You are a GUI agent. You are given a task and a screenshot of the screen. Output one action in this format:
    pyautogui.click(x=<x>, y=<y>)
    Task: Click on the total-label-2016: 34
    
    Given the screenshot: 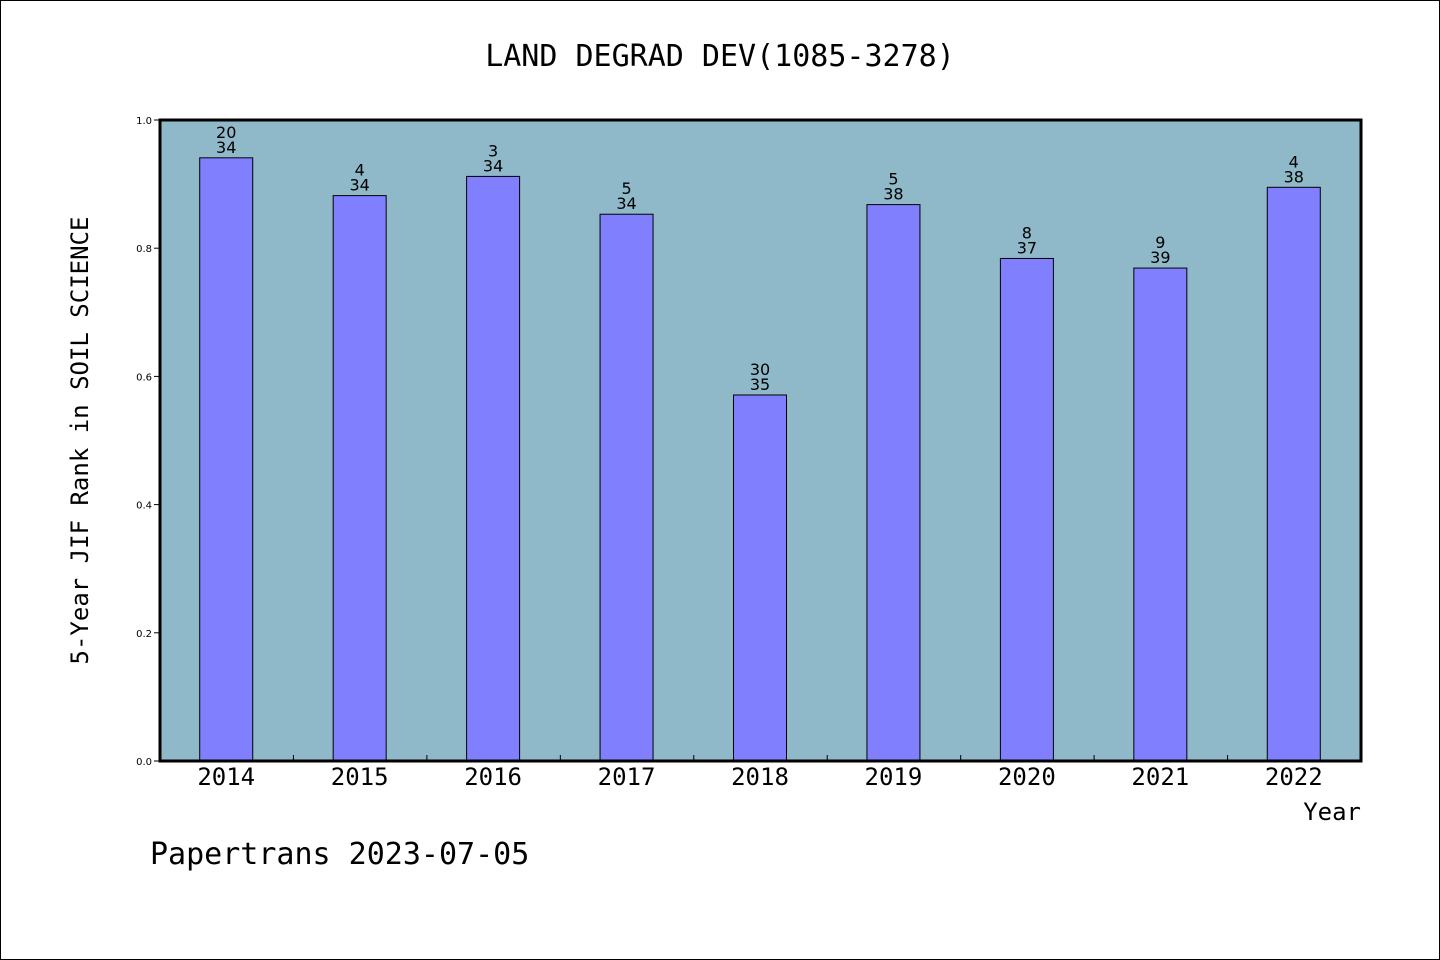 What is the action you would take?
    pyautogui.click(x=493, y=165)
    